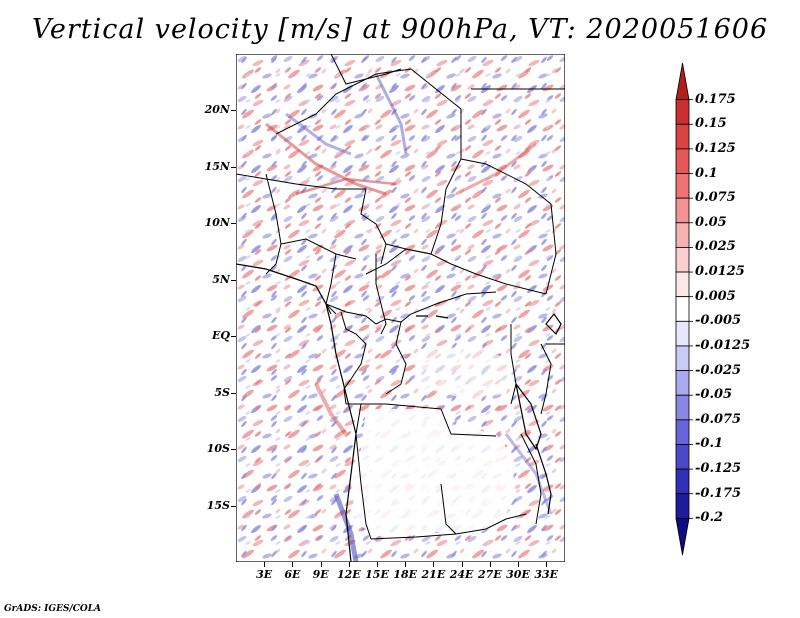 Image resolution: width=800 pixels, height=618 pixels. I want to click on lat-tick-label: 15S, so click(218, 505).